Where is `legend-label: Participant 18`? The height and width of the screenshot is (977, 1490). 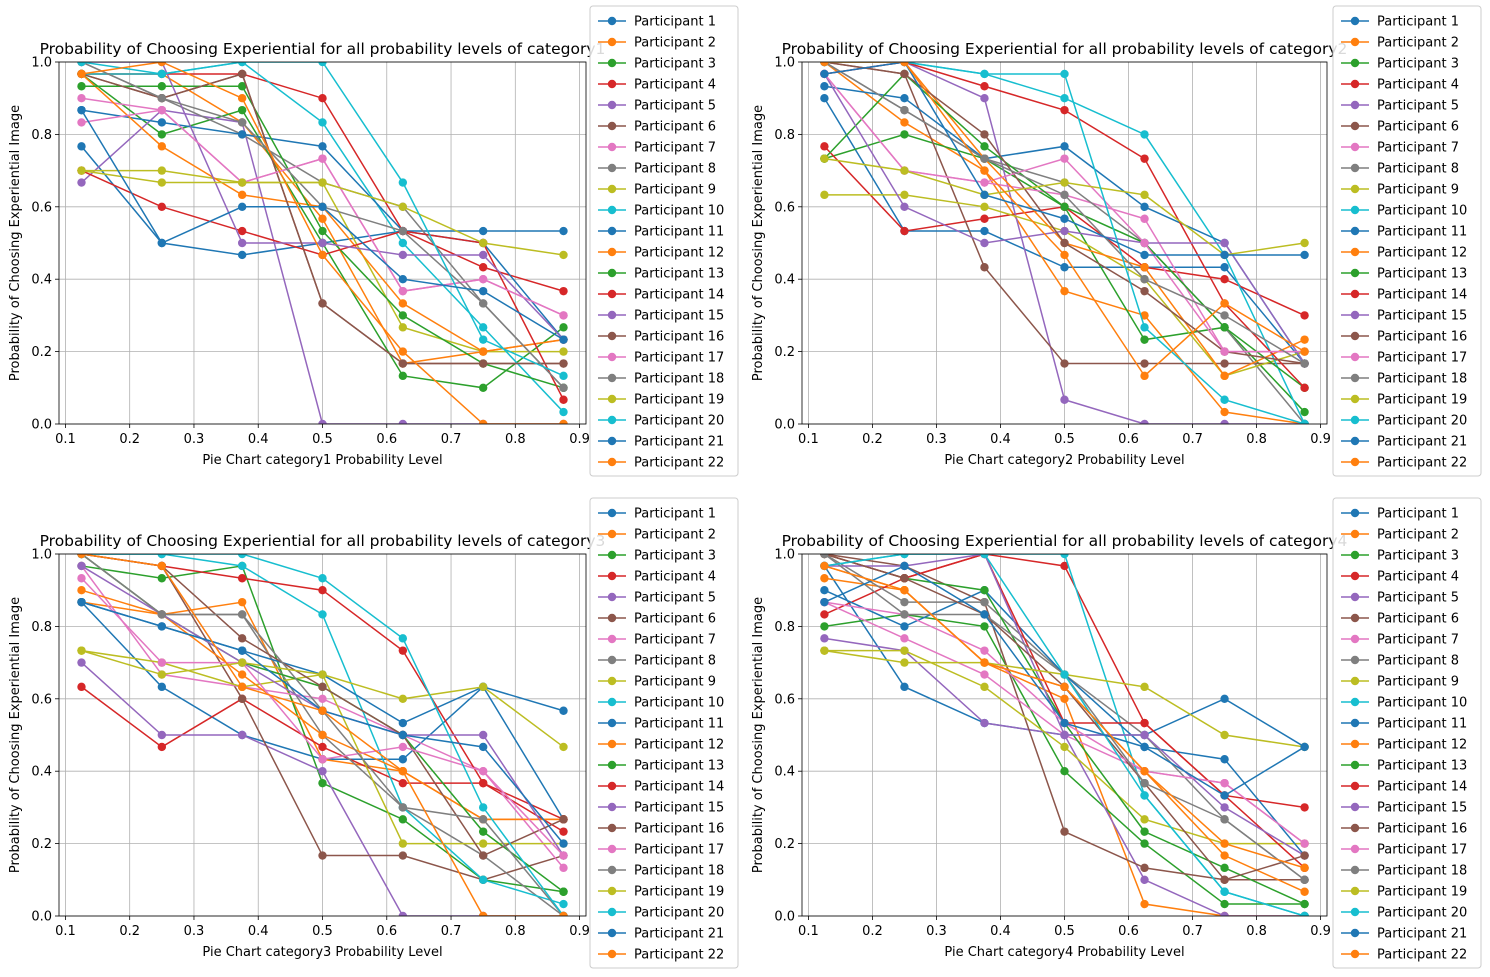
legend-label: Participant 18 is located at coordinates (1422, 379).